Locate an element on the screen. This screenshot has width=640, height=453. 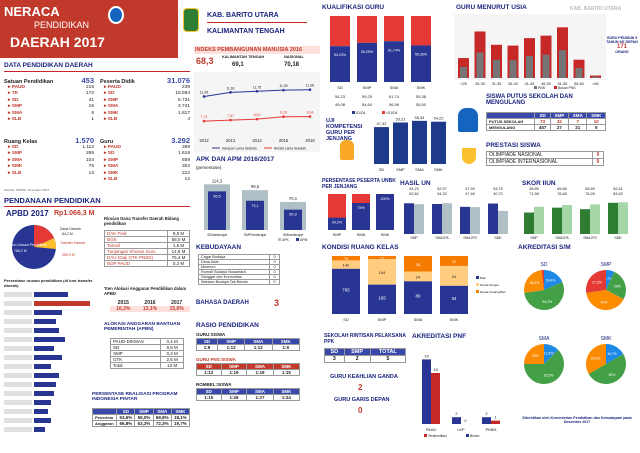
list-item-value: 6.731 is located at coordinates (183, 100).